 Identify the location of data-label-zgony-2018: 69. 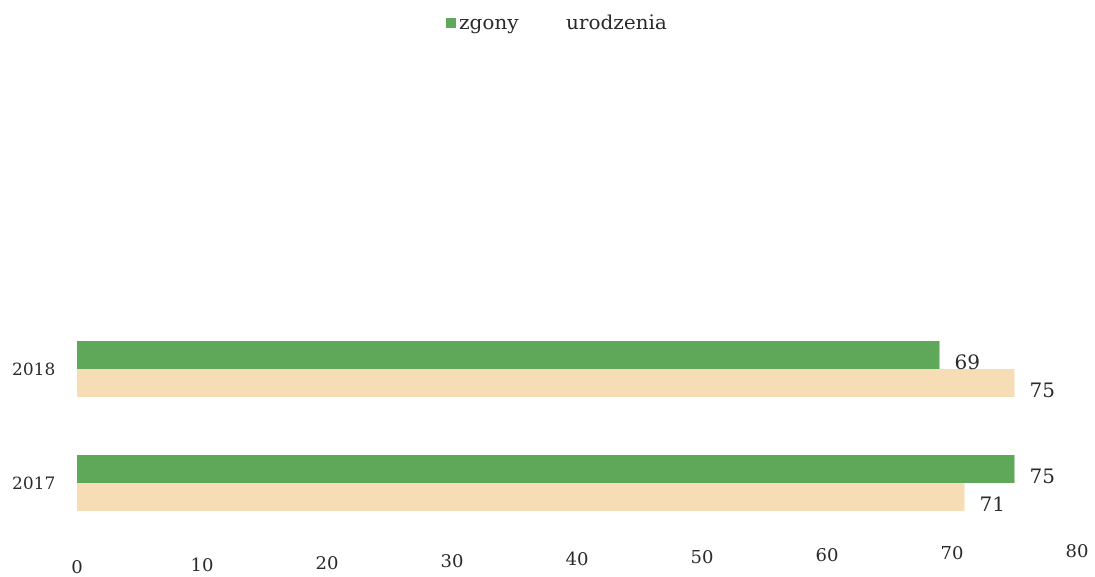
(967, 362).